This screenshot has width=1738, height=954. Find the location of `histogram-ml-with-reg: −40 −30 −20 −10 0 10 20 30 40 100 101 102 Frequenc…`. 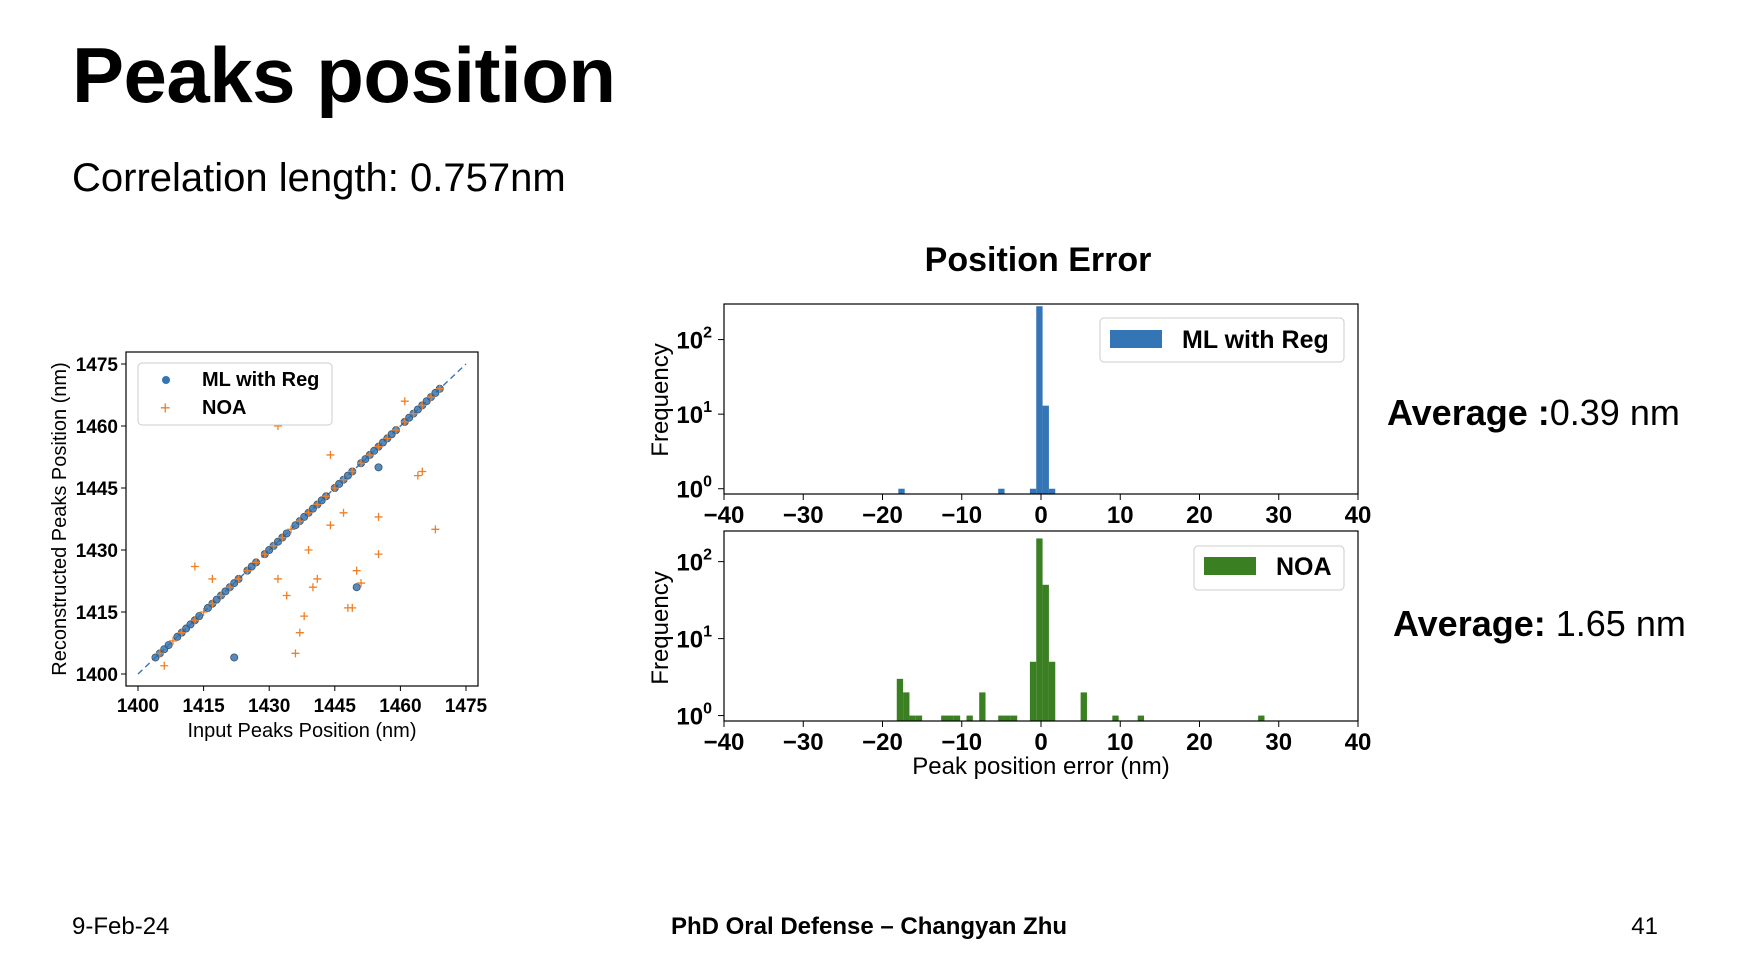

histogram-ml-with-reg: −40 −30 −20 −10 0 10 20 30 40 100 101 102 Frequenc… is located at coordinates (1009, 416).